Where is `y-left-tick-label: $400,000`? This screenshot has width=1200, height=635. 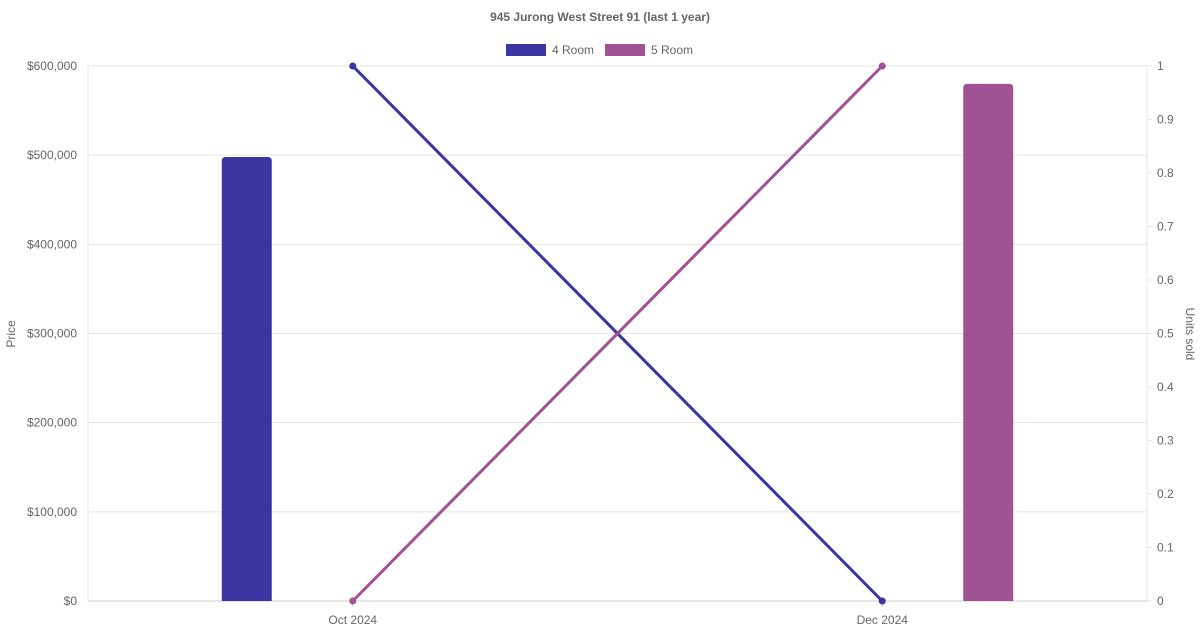 y-left-tick-label: $400,000 is located at coordinates (52, 244).